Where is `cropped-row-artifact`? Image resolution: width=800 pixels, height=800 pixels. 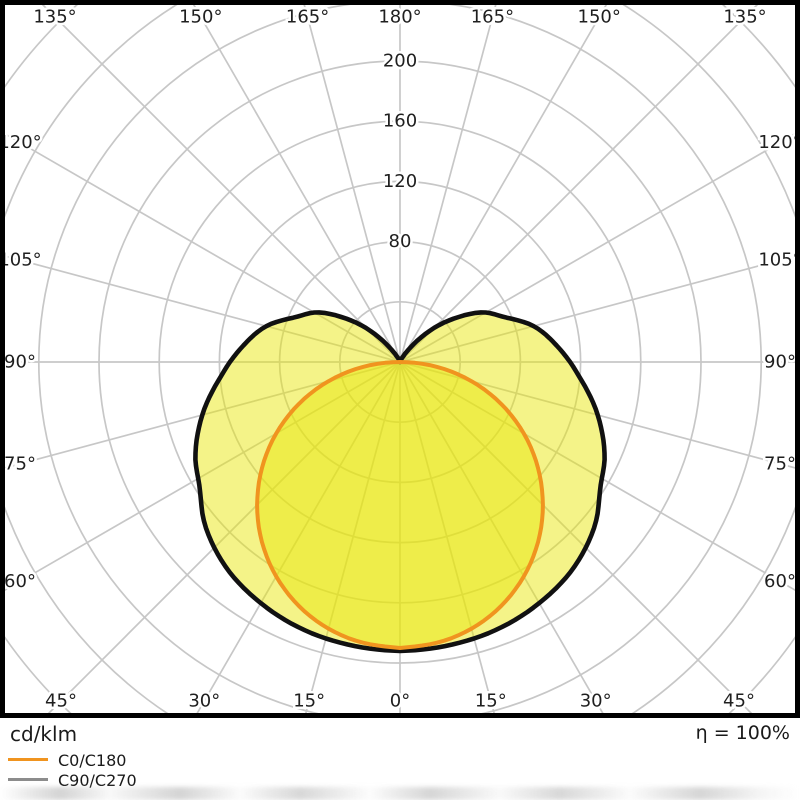 cropped-row-artifact is located at coordinates (400, 793).